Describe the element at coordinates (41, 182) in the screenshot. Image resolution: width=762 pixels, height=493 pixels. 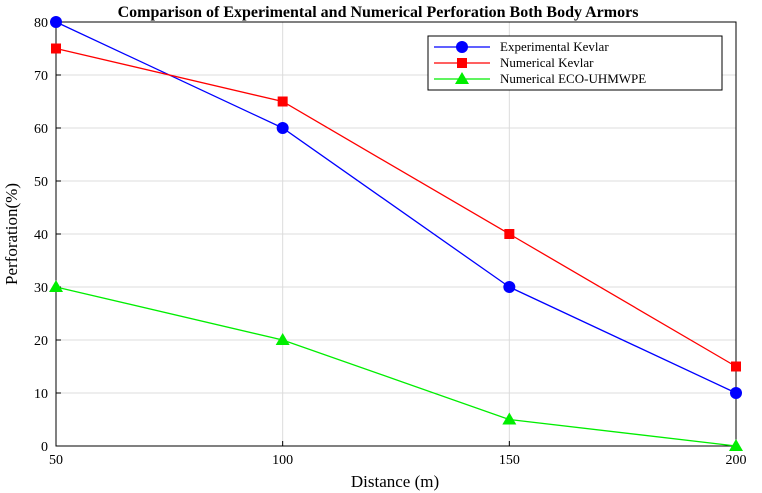
I see `y-tick-label: 50` at that location.